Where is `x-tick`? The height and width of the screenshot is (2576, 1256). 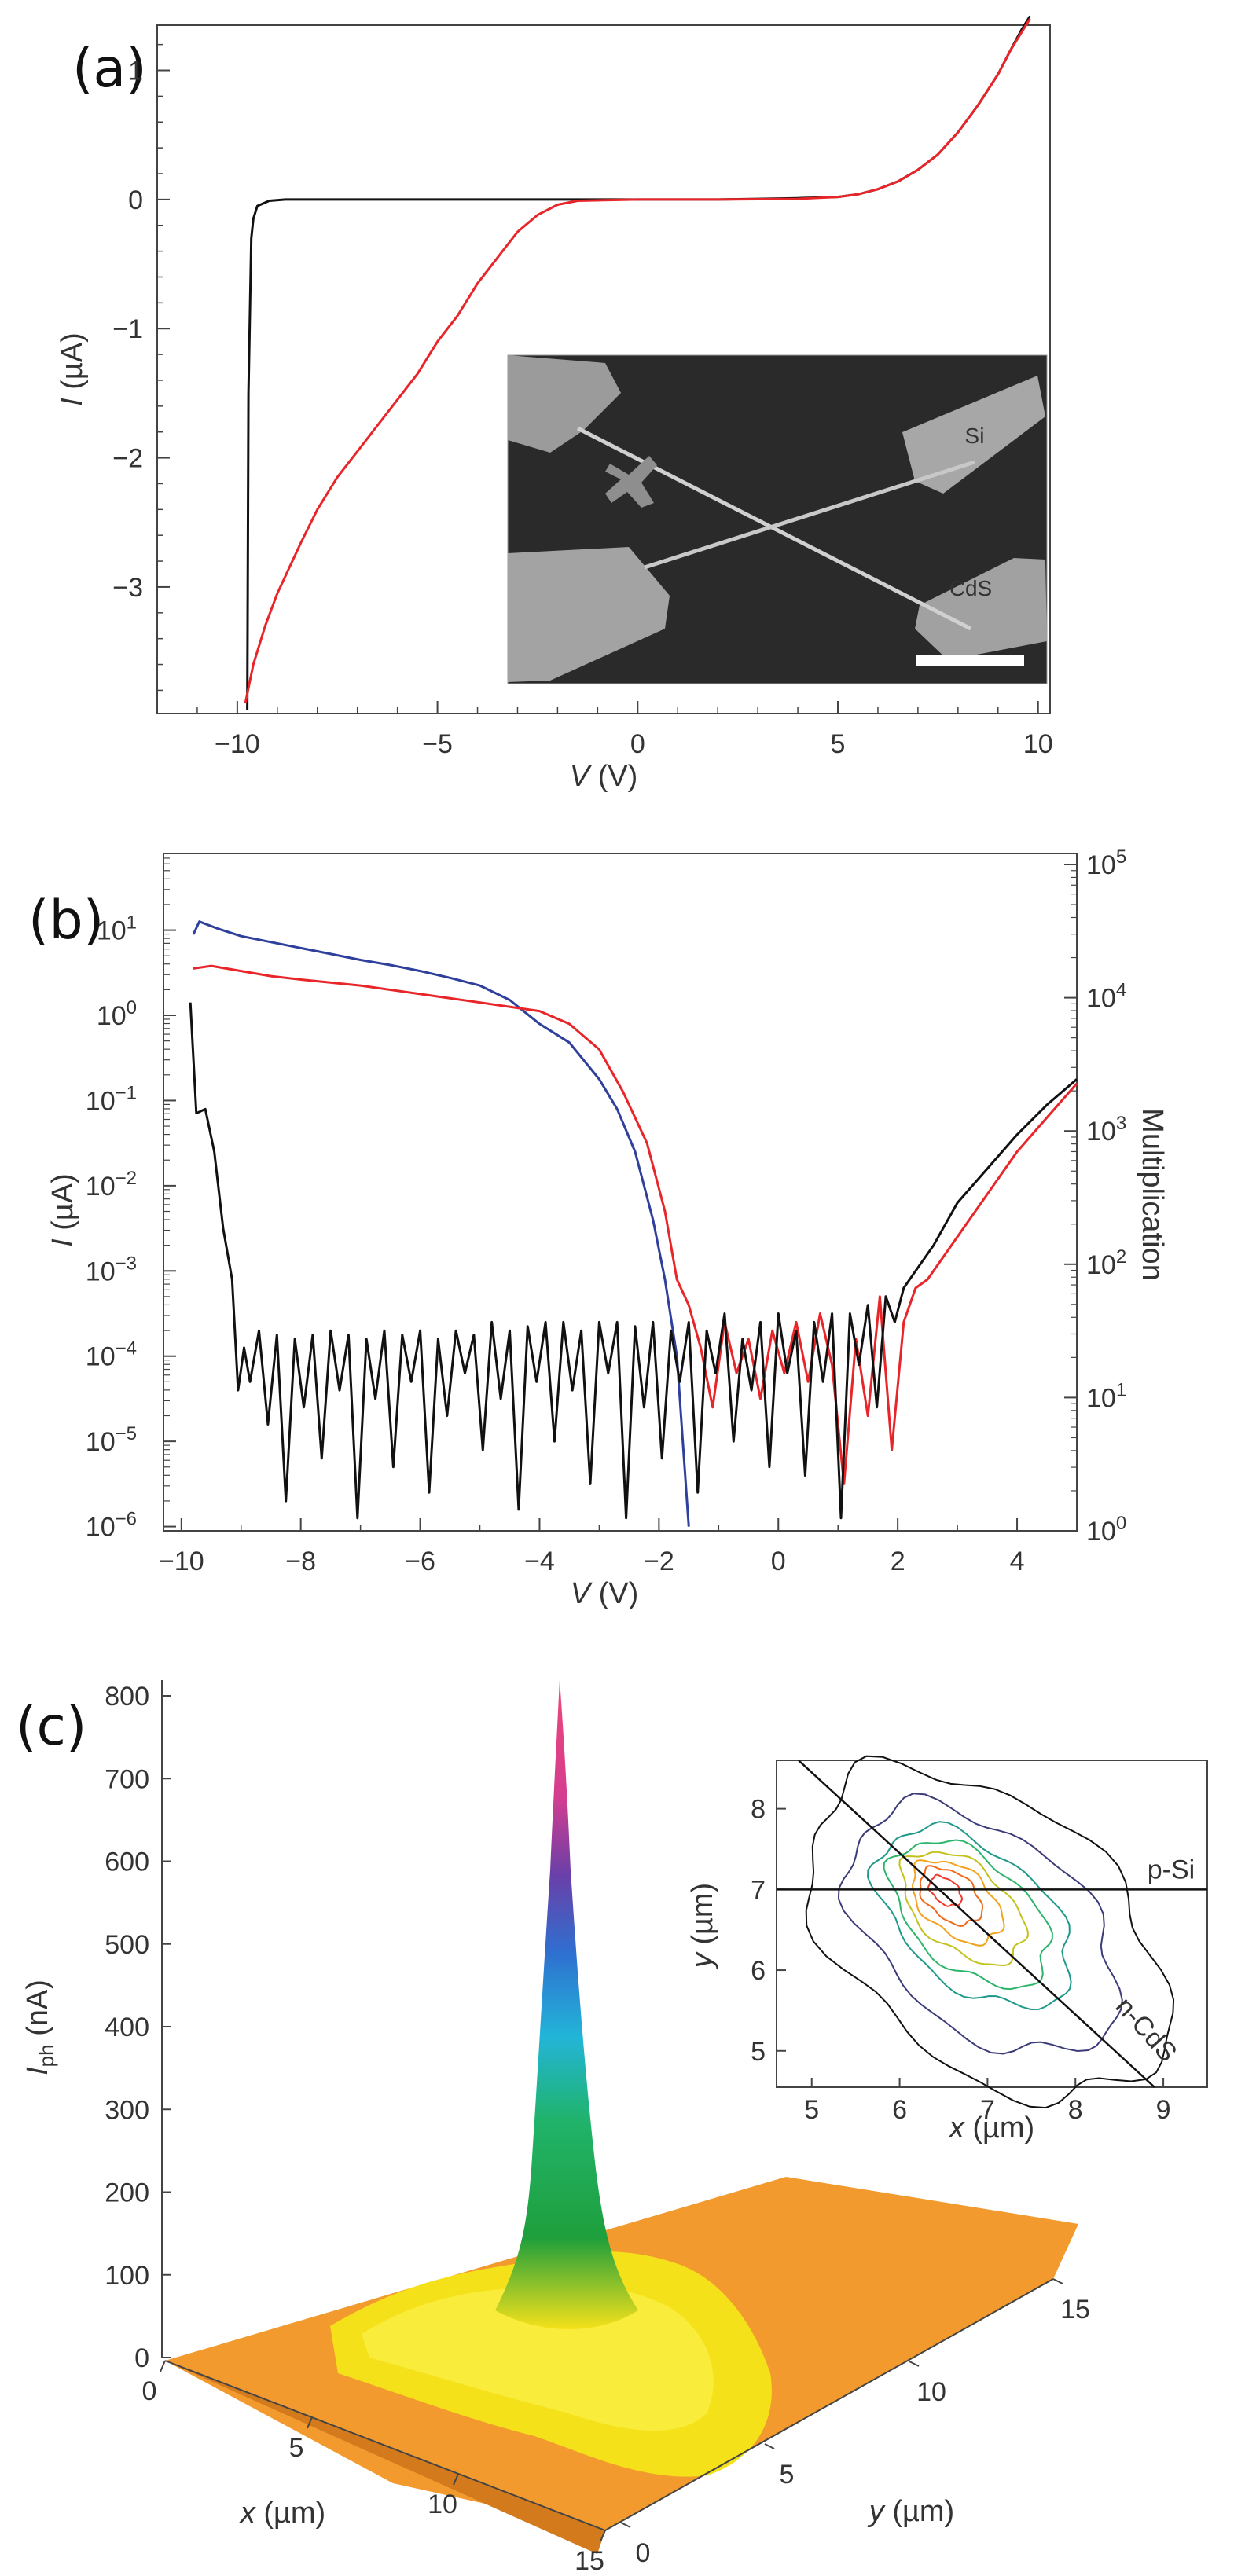
x-tick is located at coordinates (310, 2422).